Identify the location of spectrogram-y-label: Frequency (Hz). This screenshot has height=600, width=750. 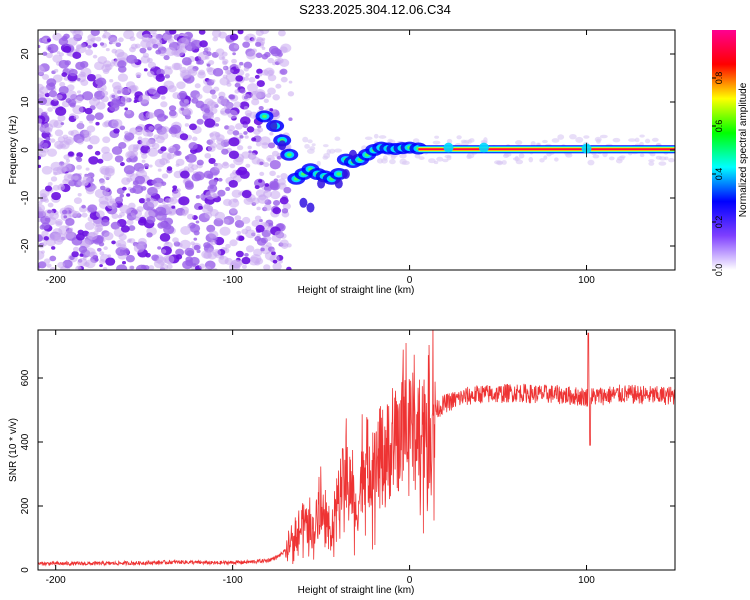
(13, 150).